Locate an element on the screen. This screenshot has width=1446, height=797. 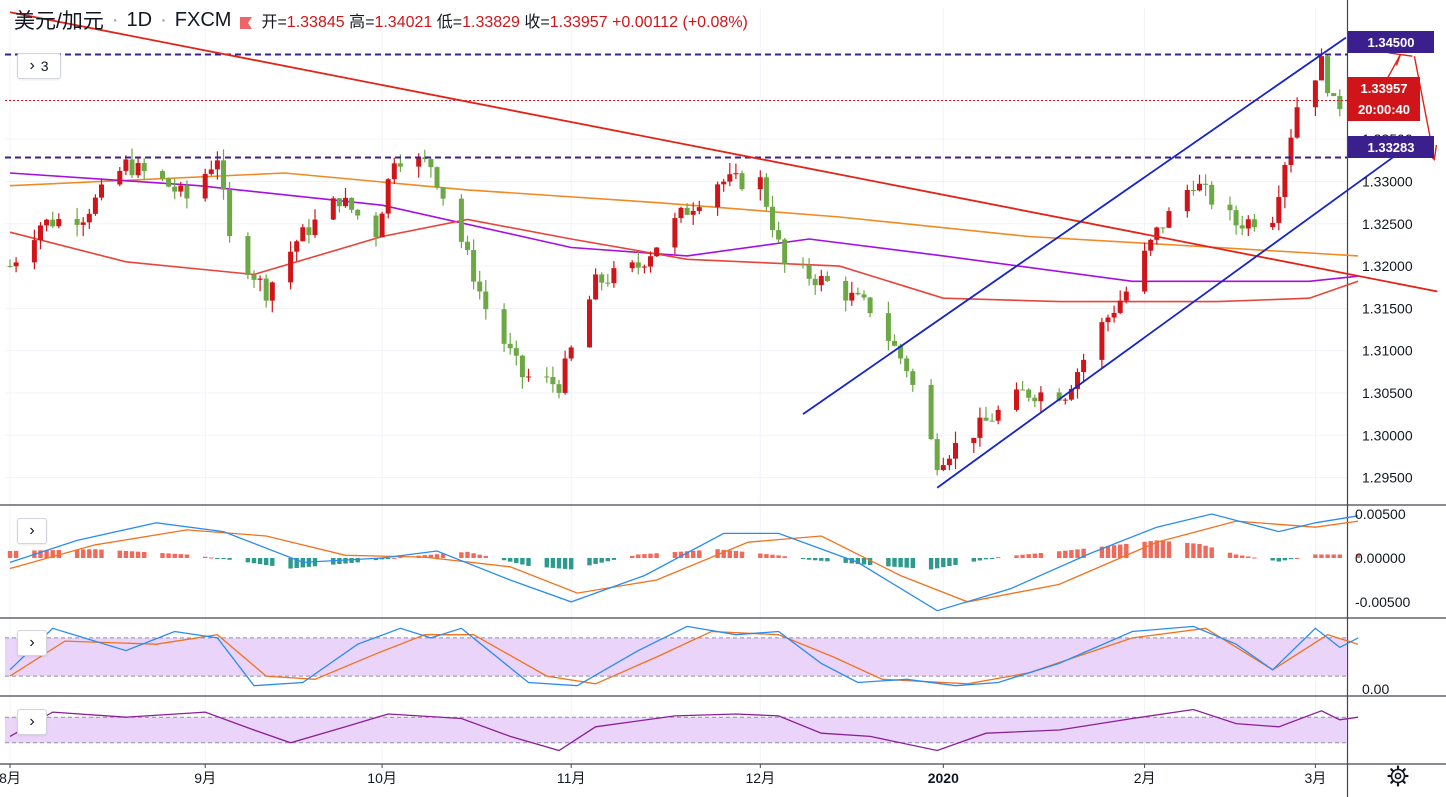
resistance-price-label: 1.34500 is located at coordinates (1391, 42).